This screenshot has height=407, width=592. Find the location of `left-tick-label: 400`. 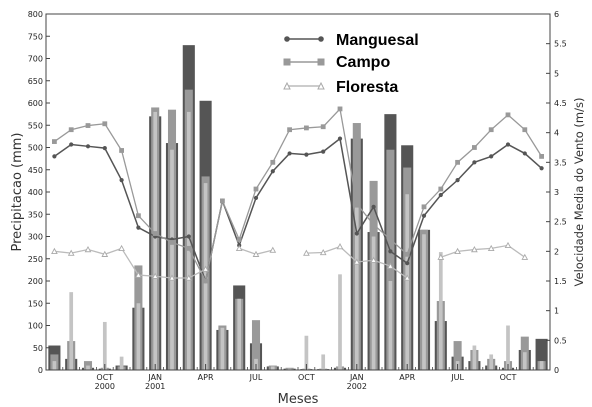

left-tick-label: 400 is located at coordinates (35, 192).